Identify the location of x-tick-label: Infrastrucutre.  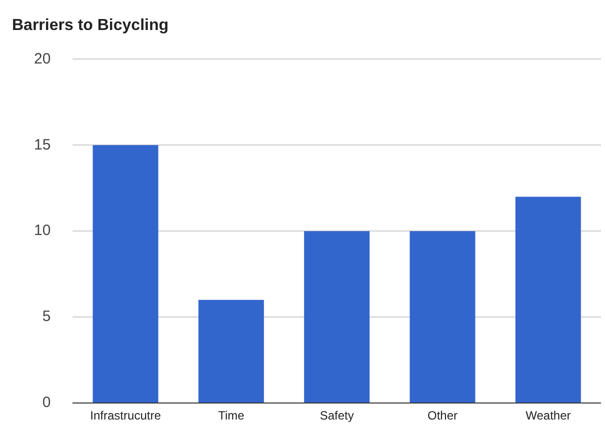
(126, 415).